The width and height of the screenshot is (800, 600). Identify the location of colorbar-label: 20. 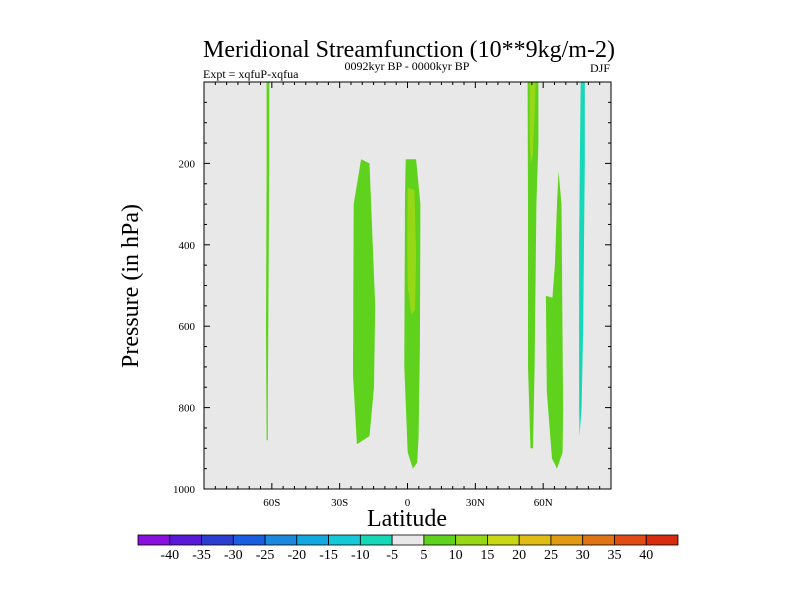
(519, 555).